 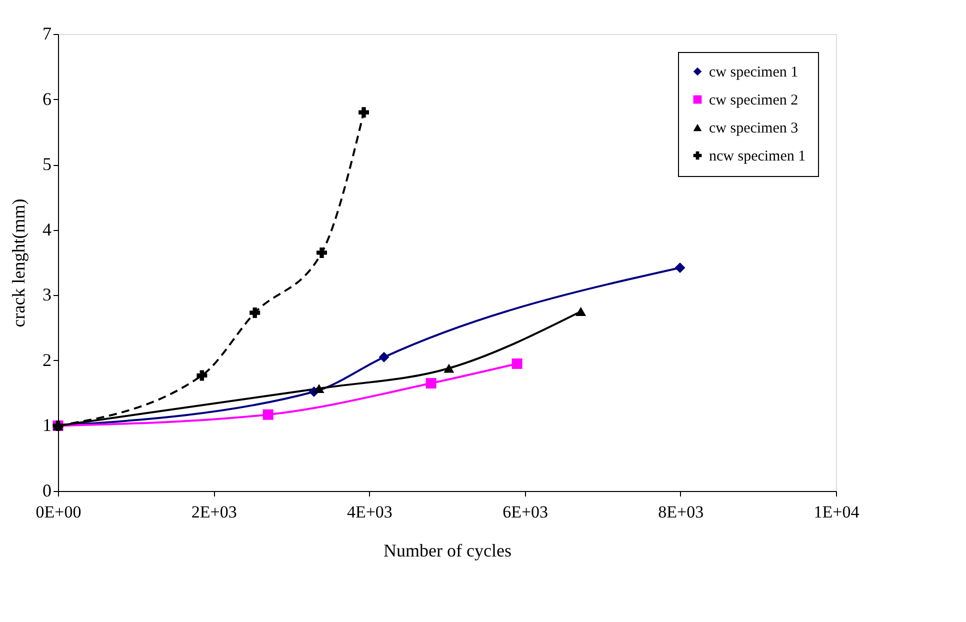 What do you see at coordinates (525, 512) in the screenshot?
I see `x-tick-label: 6E+03` at bounding box center [525, 512].